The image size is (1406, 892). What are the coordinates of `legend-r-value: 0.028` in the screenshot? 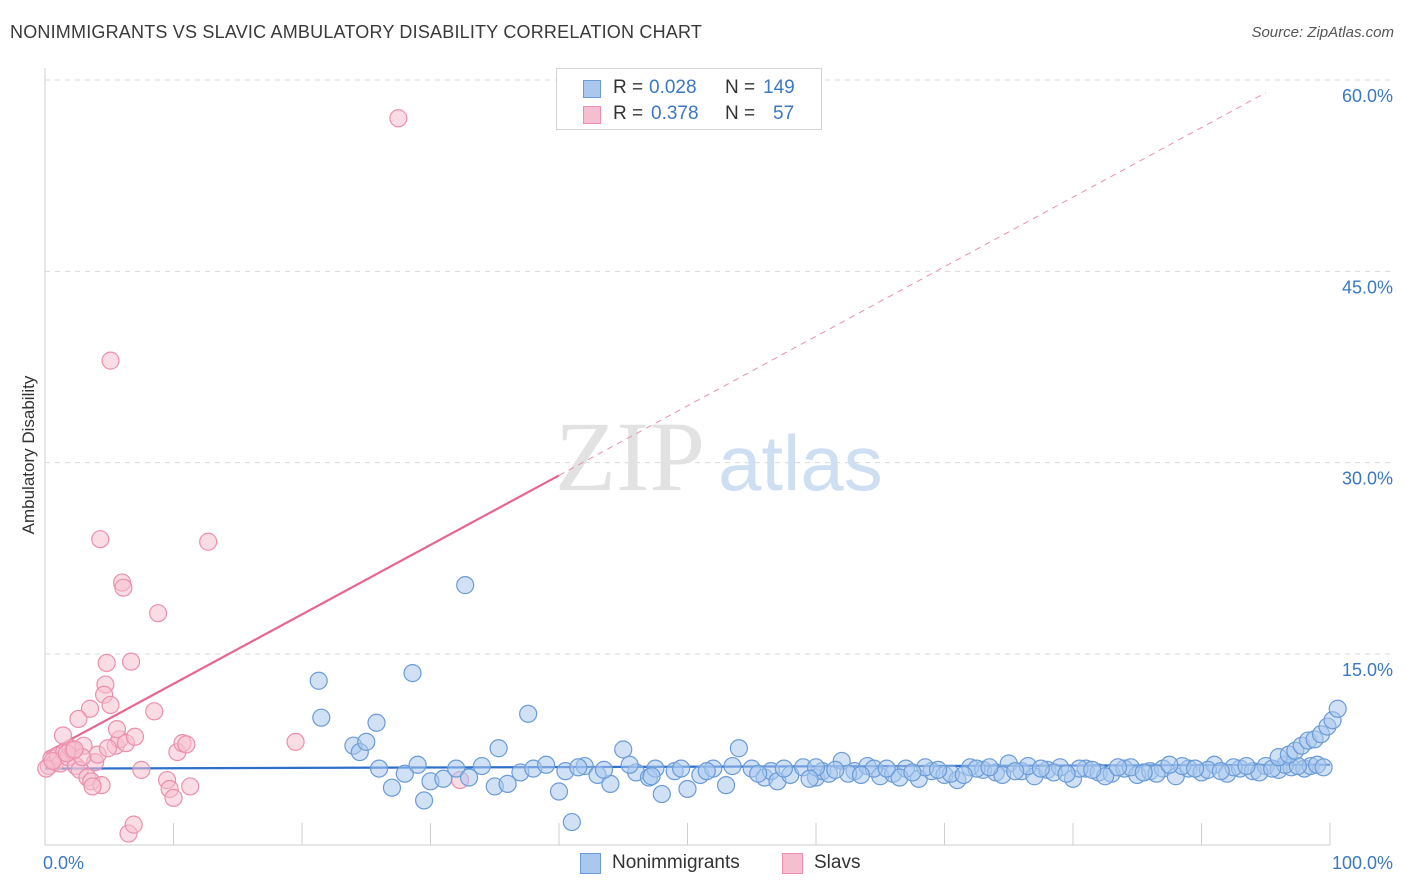 It's located at (673, 87).